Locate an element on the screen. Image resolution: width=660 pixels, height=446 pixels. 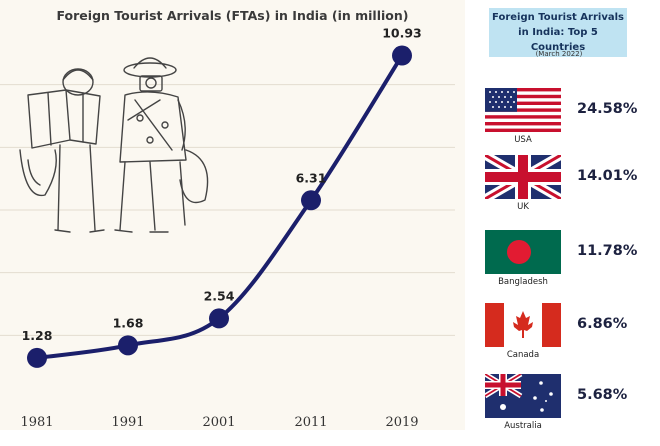
country-row-canada: Canada 6.86% is located at coordinates (570, 339).